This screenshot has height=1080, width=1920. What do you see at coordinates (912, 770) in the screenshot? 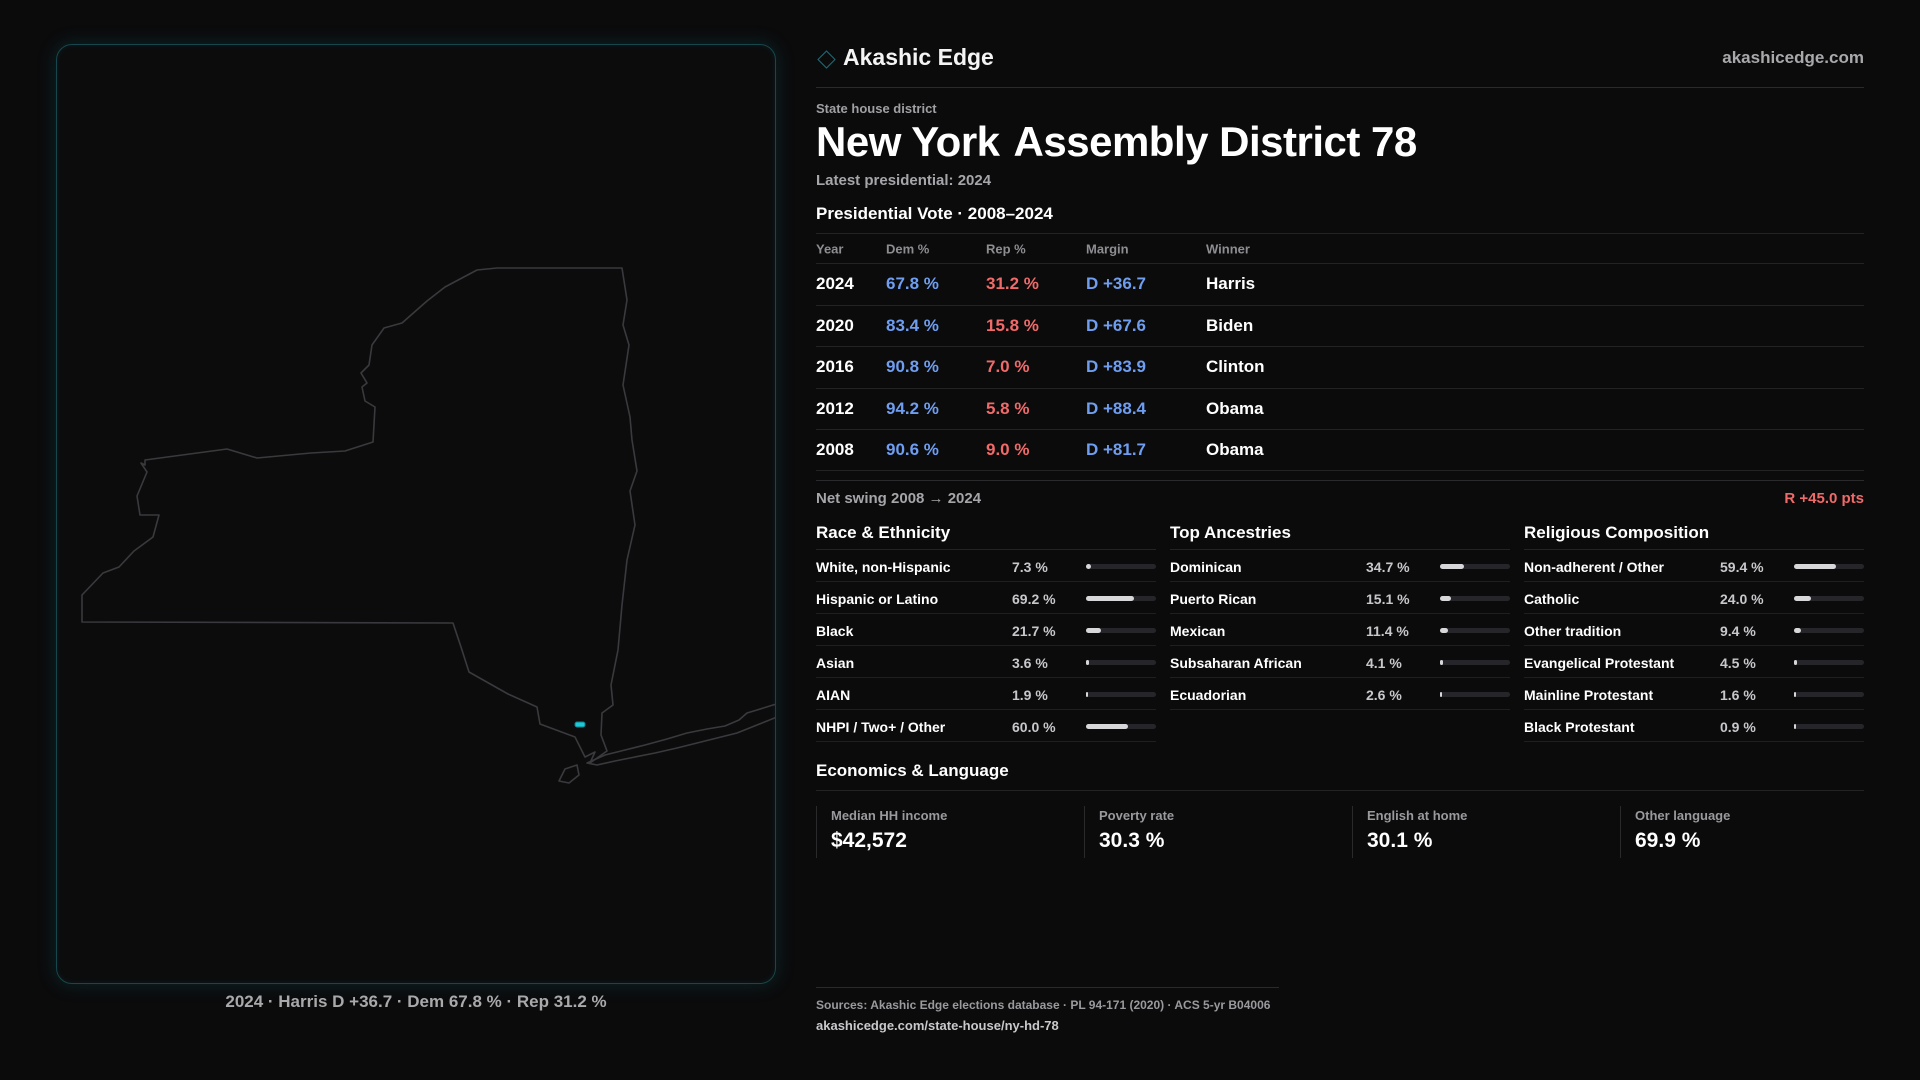
I see `economics-section-title: Economics & Language` at bounding box center [912, 770].